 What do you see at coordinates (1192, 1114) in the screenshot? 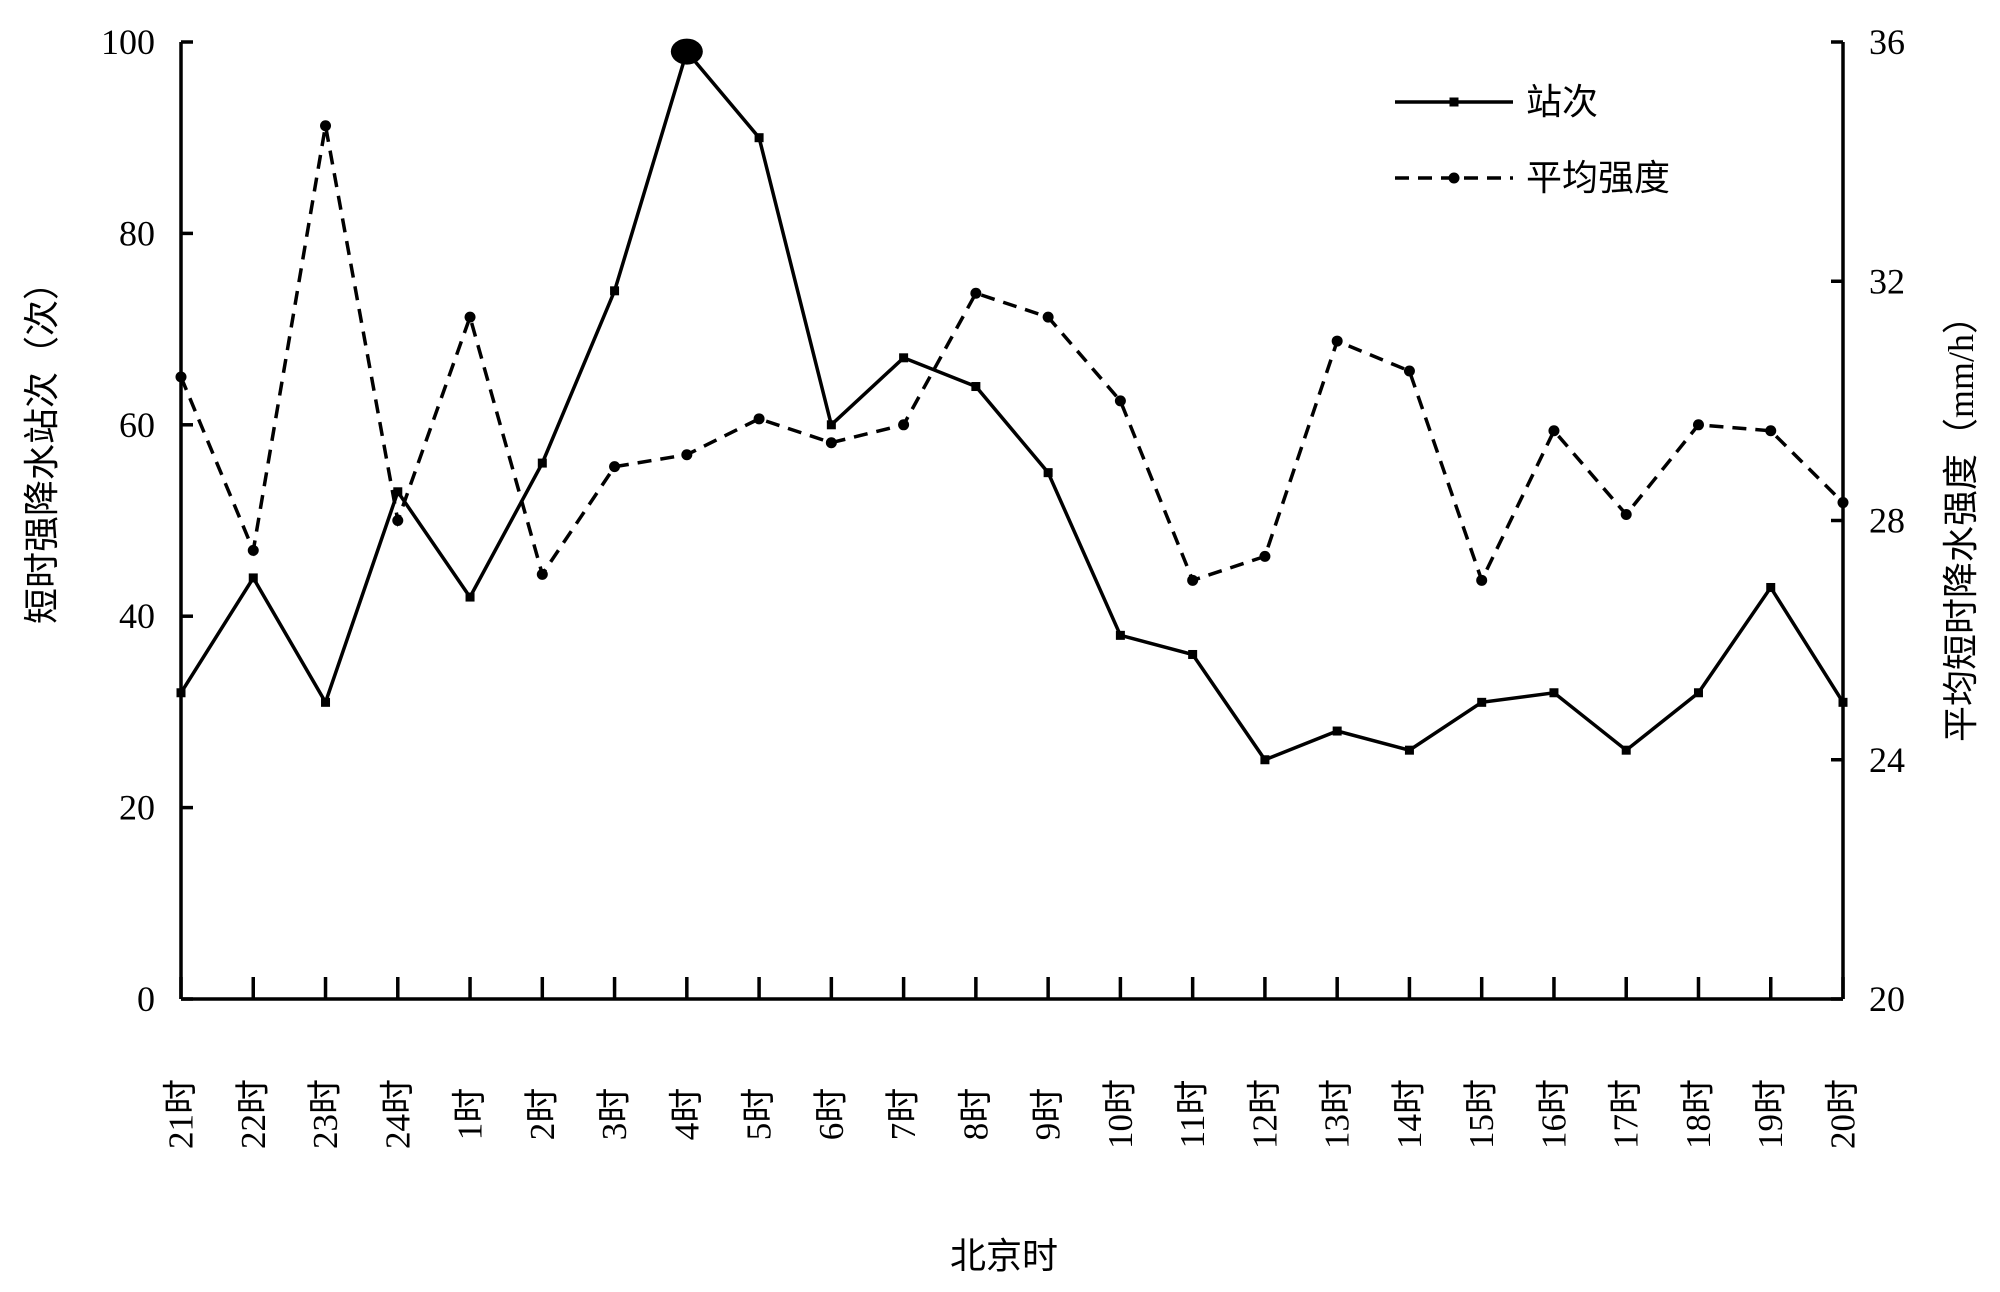
I see `x-tick-label: 11时` at bounding box center [1192, 1114].